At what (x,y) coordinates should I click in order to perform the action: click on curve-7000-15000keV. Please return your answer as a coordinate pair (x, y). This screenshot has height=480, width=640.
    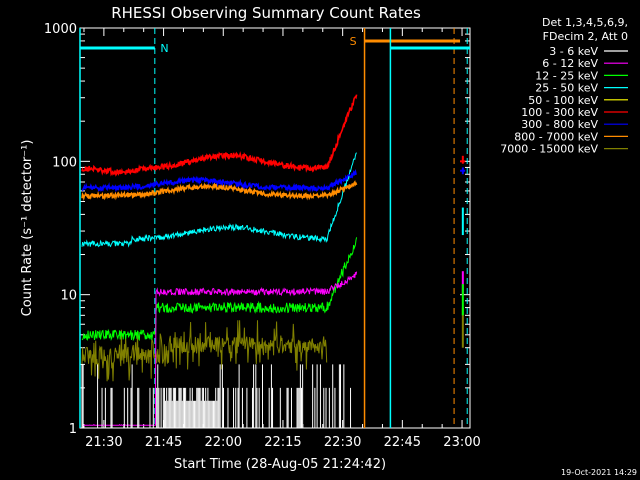
    Looking at the image, I should click on (204, 351).